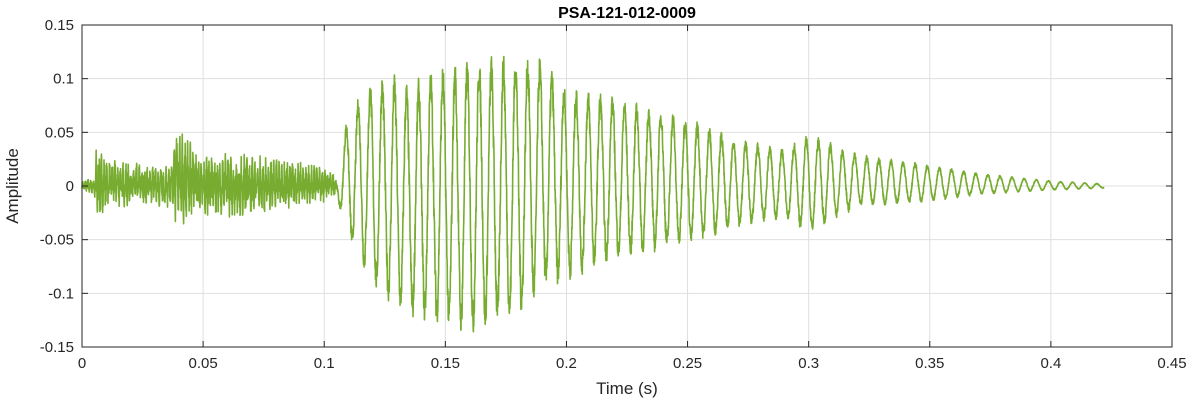 The width and height of the screenshot is (1193, 404). Describe the element at coordinates (57, 347) in the screenshot. I see `y-tick-label: -0.15` at that location.